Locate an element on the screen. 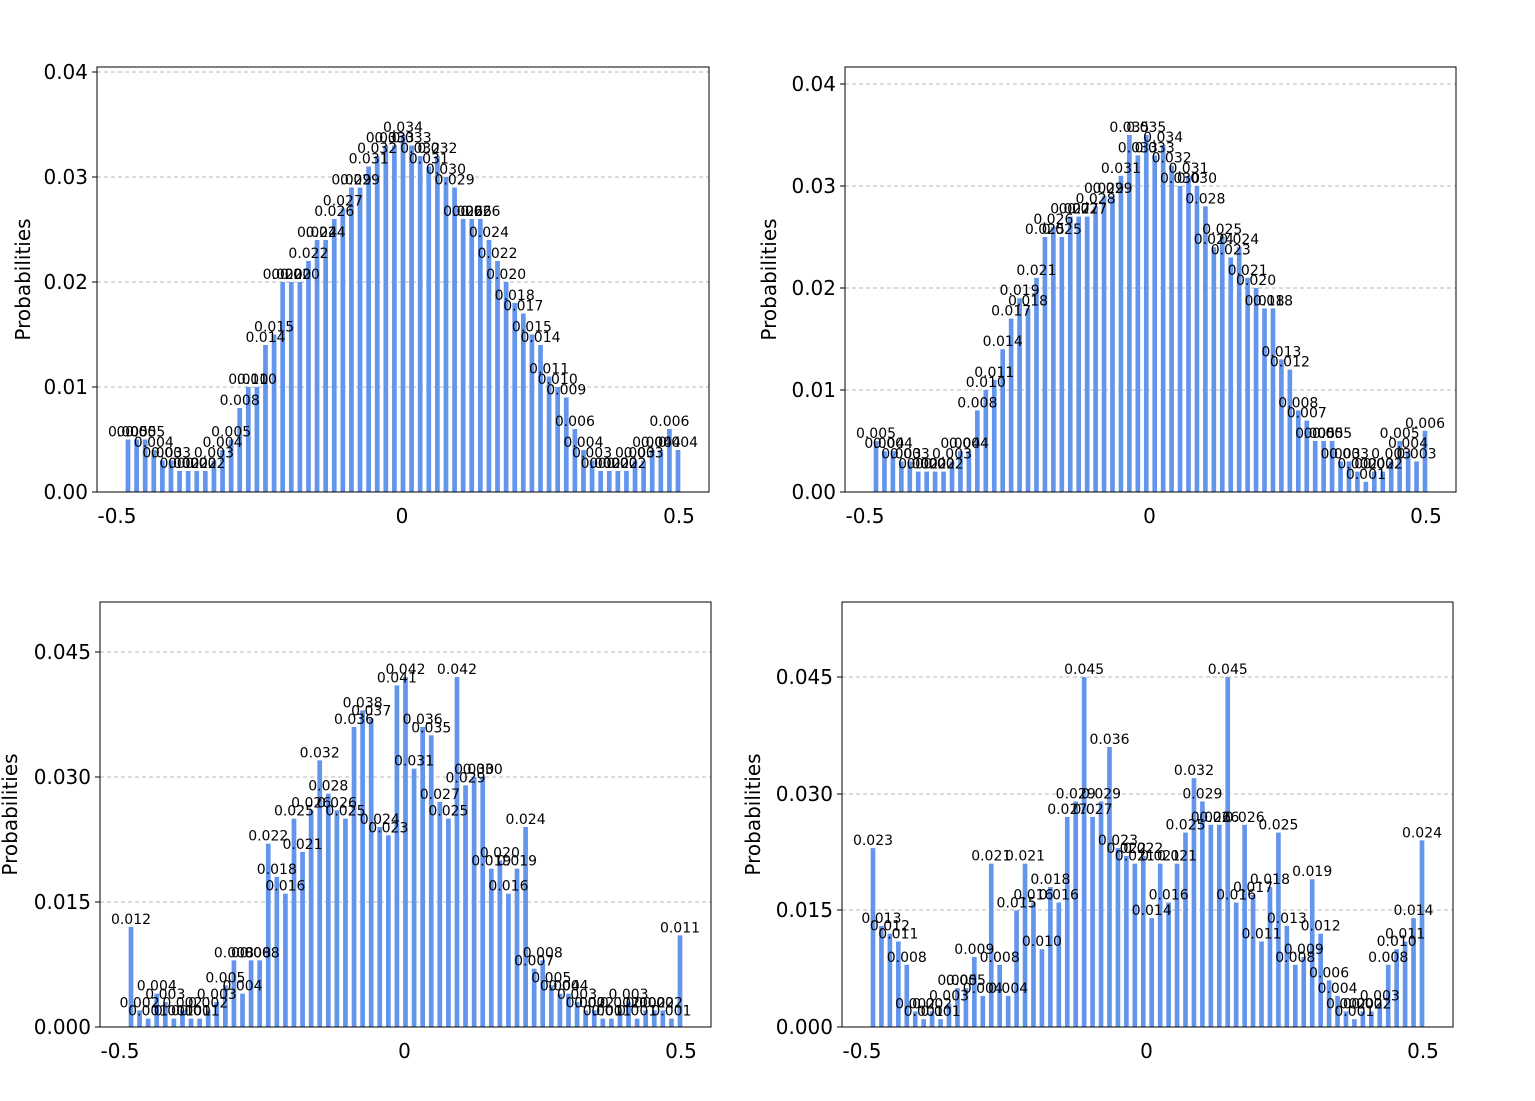  bar-value-label: 0.027 is located at coordinates (1067, 810).